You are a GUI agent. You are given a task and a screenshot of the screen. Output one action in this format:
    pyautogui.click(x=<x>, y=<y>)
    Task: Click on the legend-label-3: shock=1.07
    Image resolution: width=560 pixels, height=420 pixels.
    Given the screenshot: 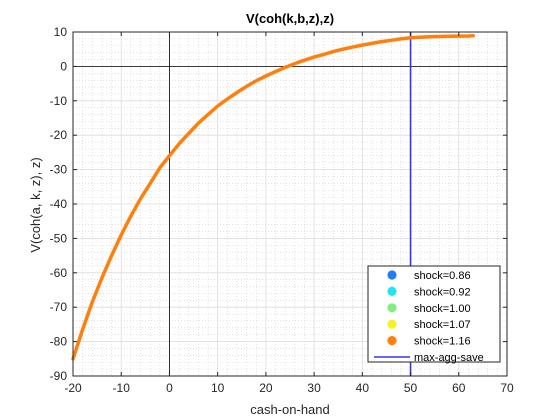 What is the action you would take?
    pyautogui.click(x=442, y=325)
    